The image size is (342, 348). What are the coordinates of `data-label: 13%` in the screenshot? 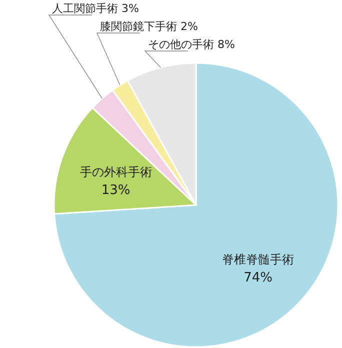 It's located at (115, 190).